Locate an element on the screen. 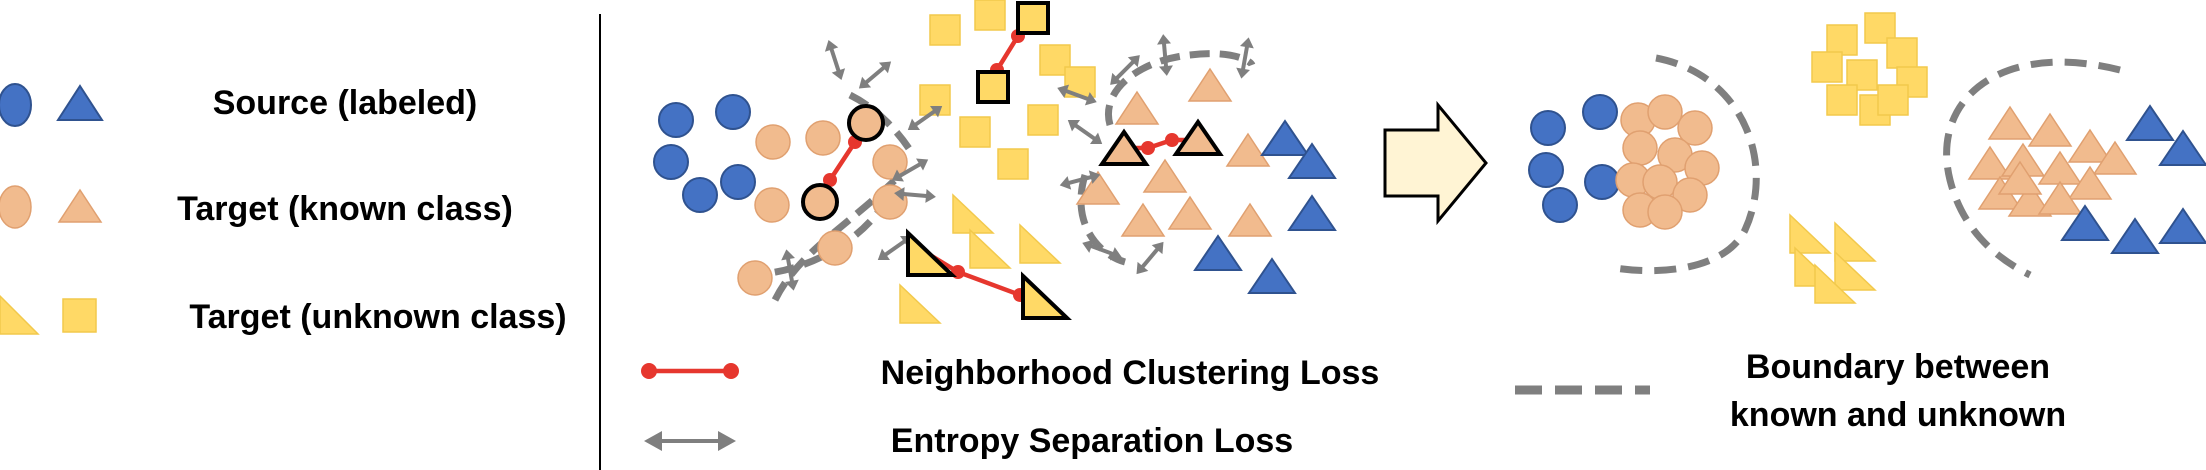  dashed-arc-left-top is located at coordinates (880, 121).